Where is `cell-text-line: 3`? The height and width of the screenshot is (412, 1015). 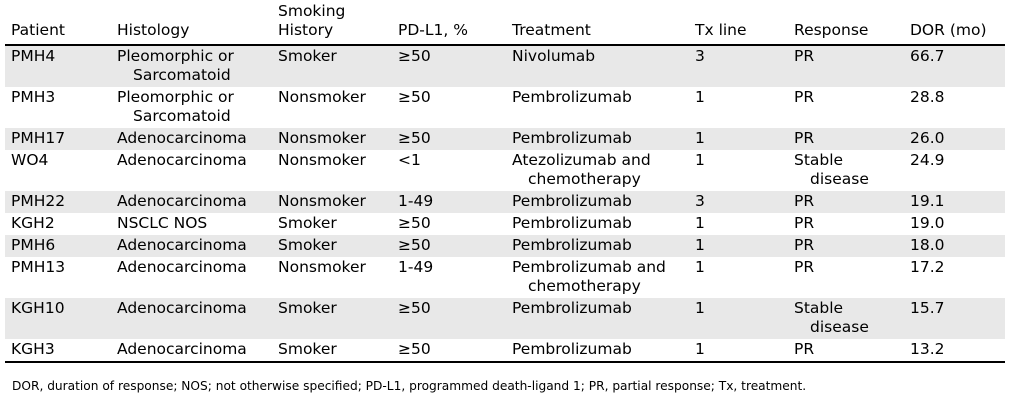 cell-text-line: 3 is located at coordinates (700, 56).